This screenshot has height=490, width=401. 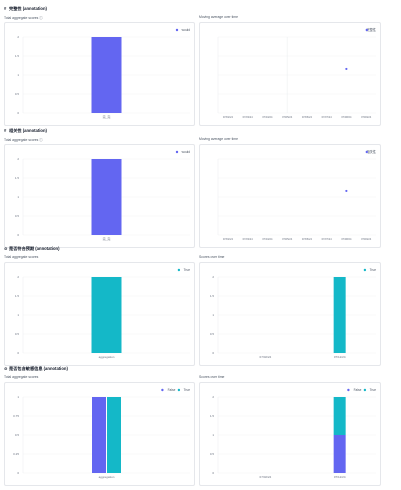 I want to click on right-chart-card: True 2 1.5 1 0.5 0 07/02/24 07/12/24, so click(x=290, y=314).